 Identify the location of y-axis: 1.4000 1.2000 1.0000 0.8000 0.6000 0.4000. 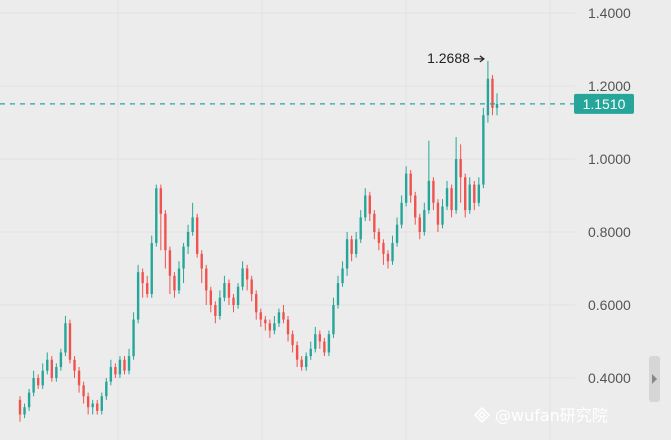
(609, 195).